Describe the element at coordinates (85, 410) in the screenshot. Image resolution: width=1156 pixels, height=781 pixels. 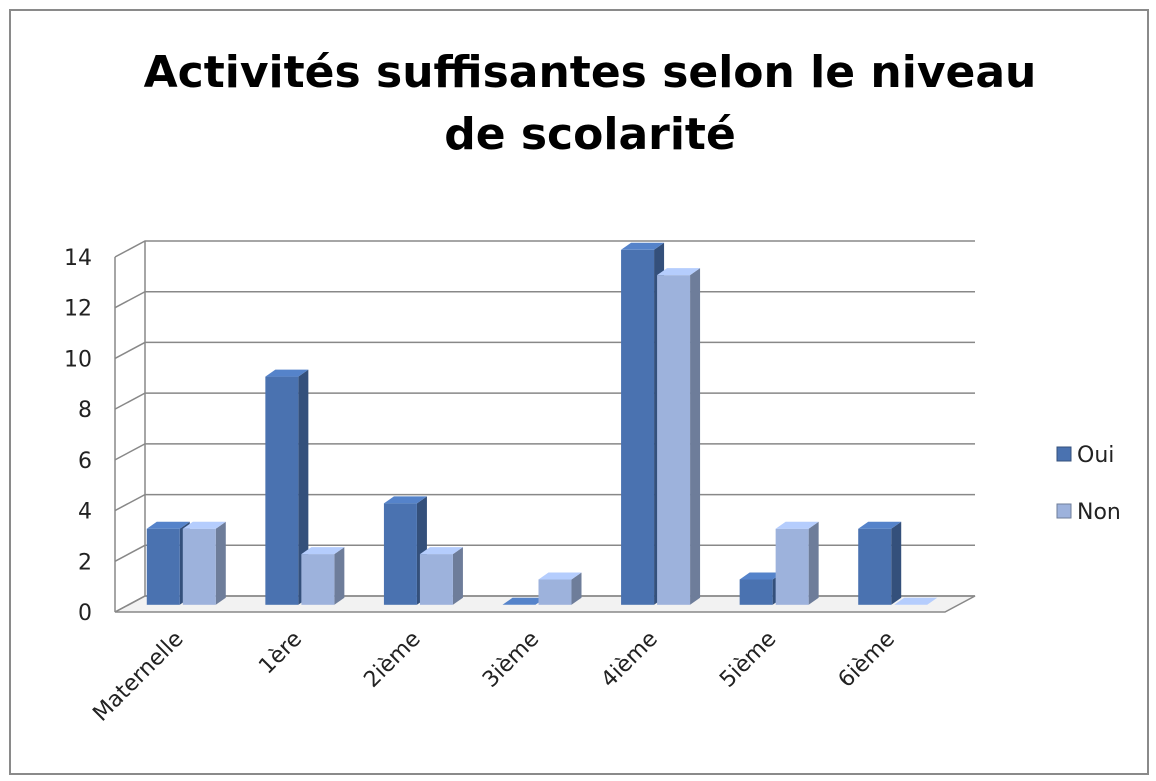
I see `y-tick-label: 8` at that location.